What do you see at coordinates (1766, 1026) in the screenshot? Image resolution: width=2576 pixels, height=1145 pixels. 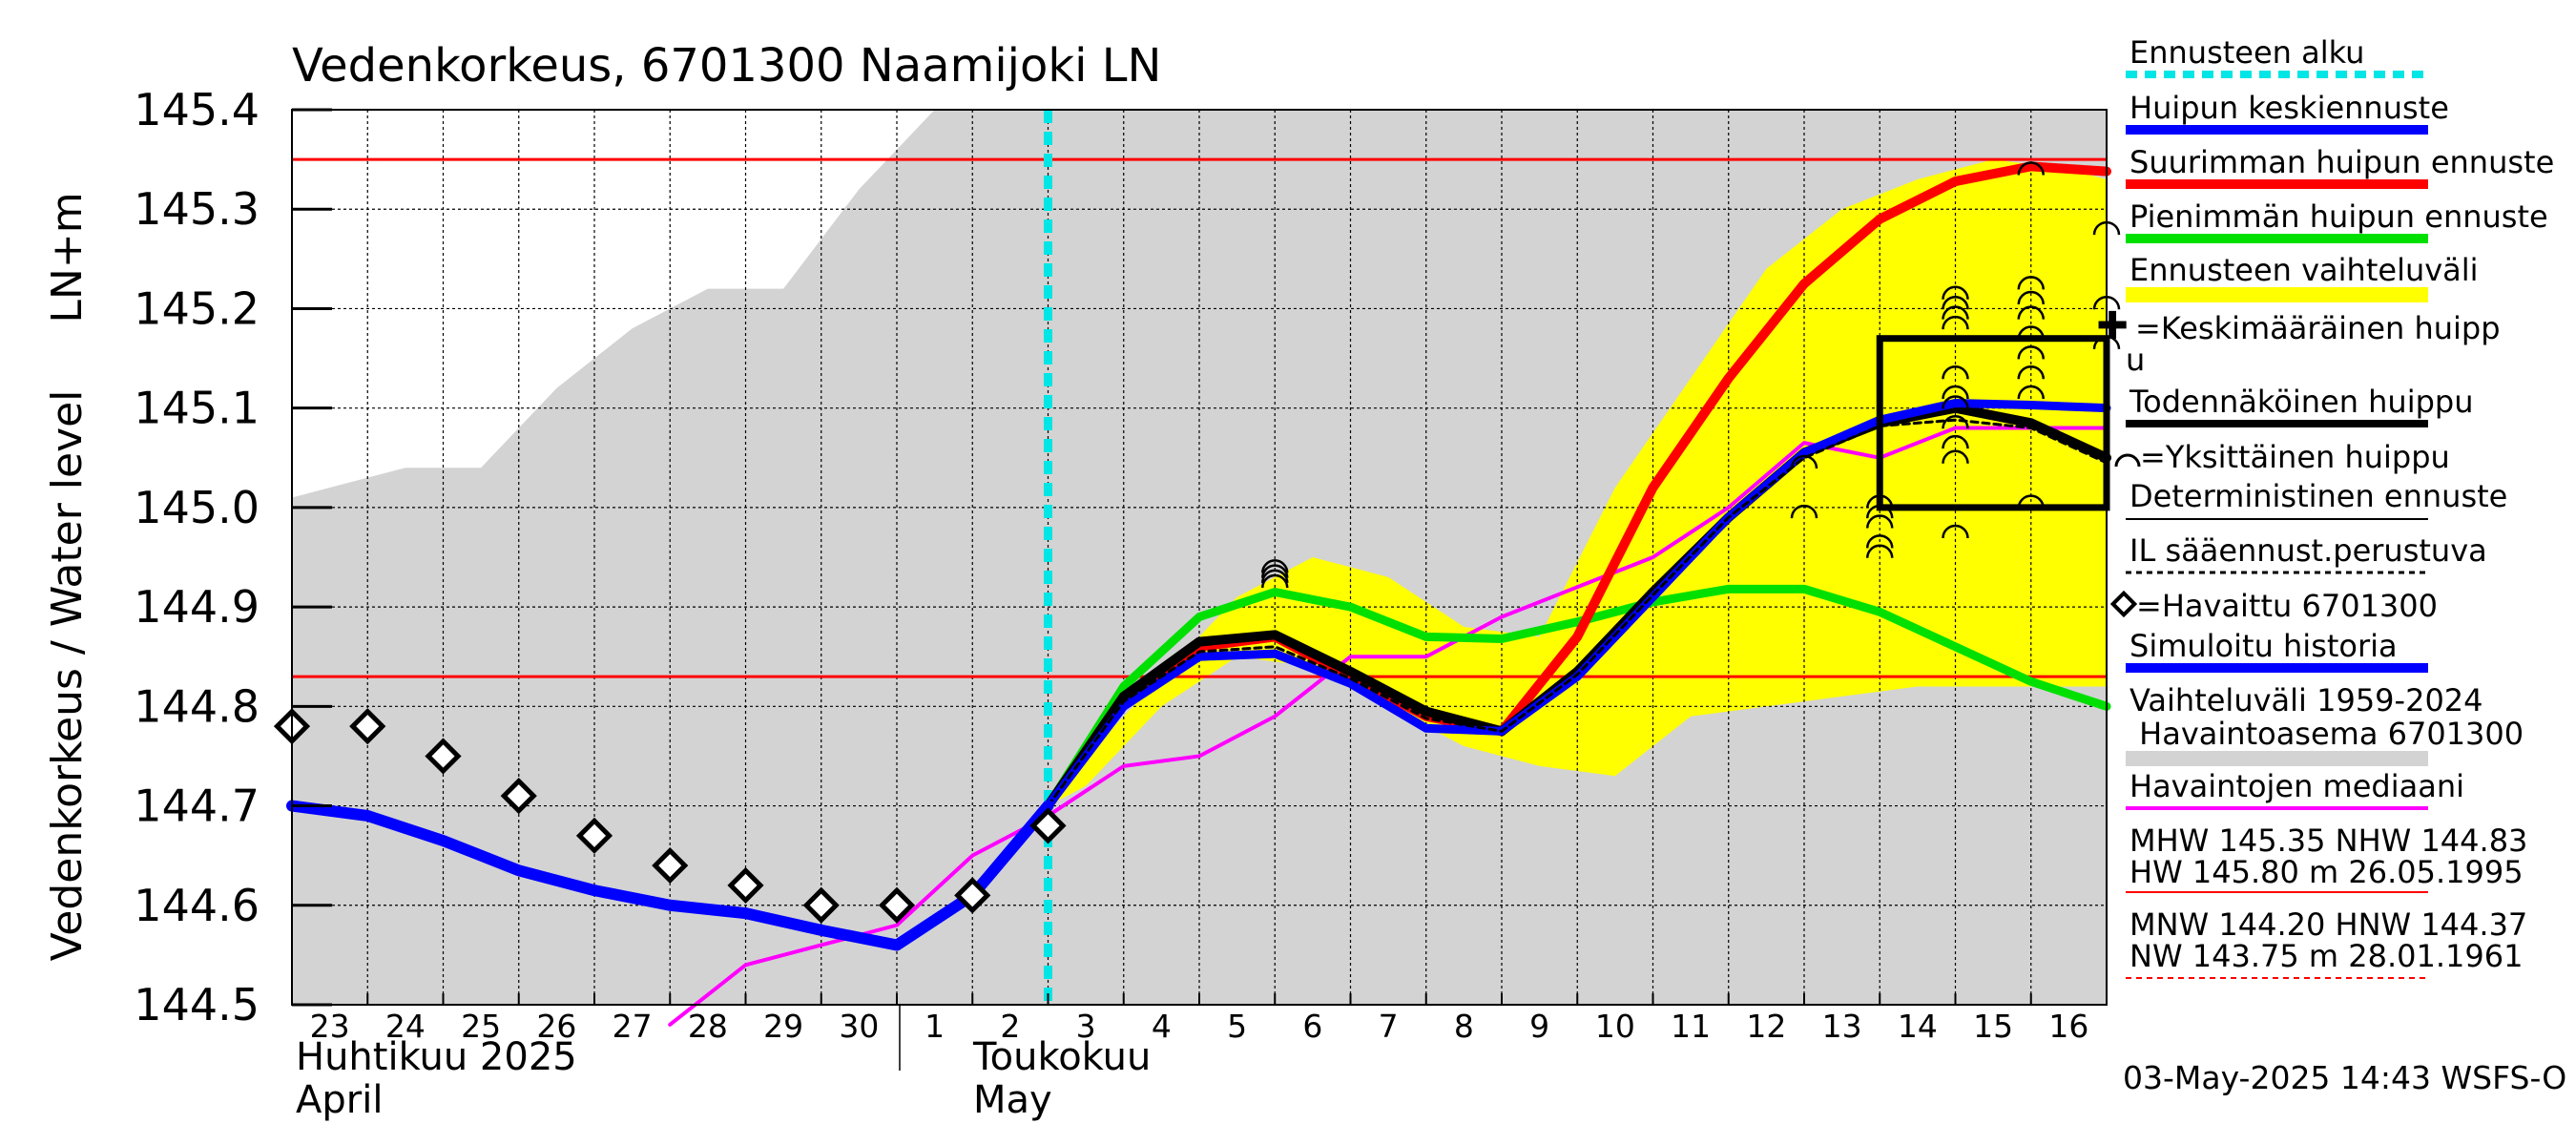 I see `x-tick-label: 12` at bounding box center [1766, 1026].